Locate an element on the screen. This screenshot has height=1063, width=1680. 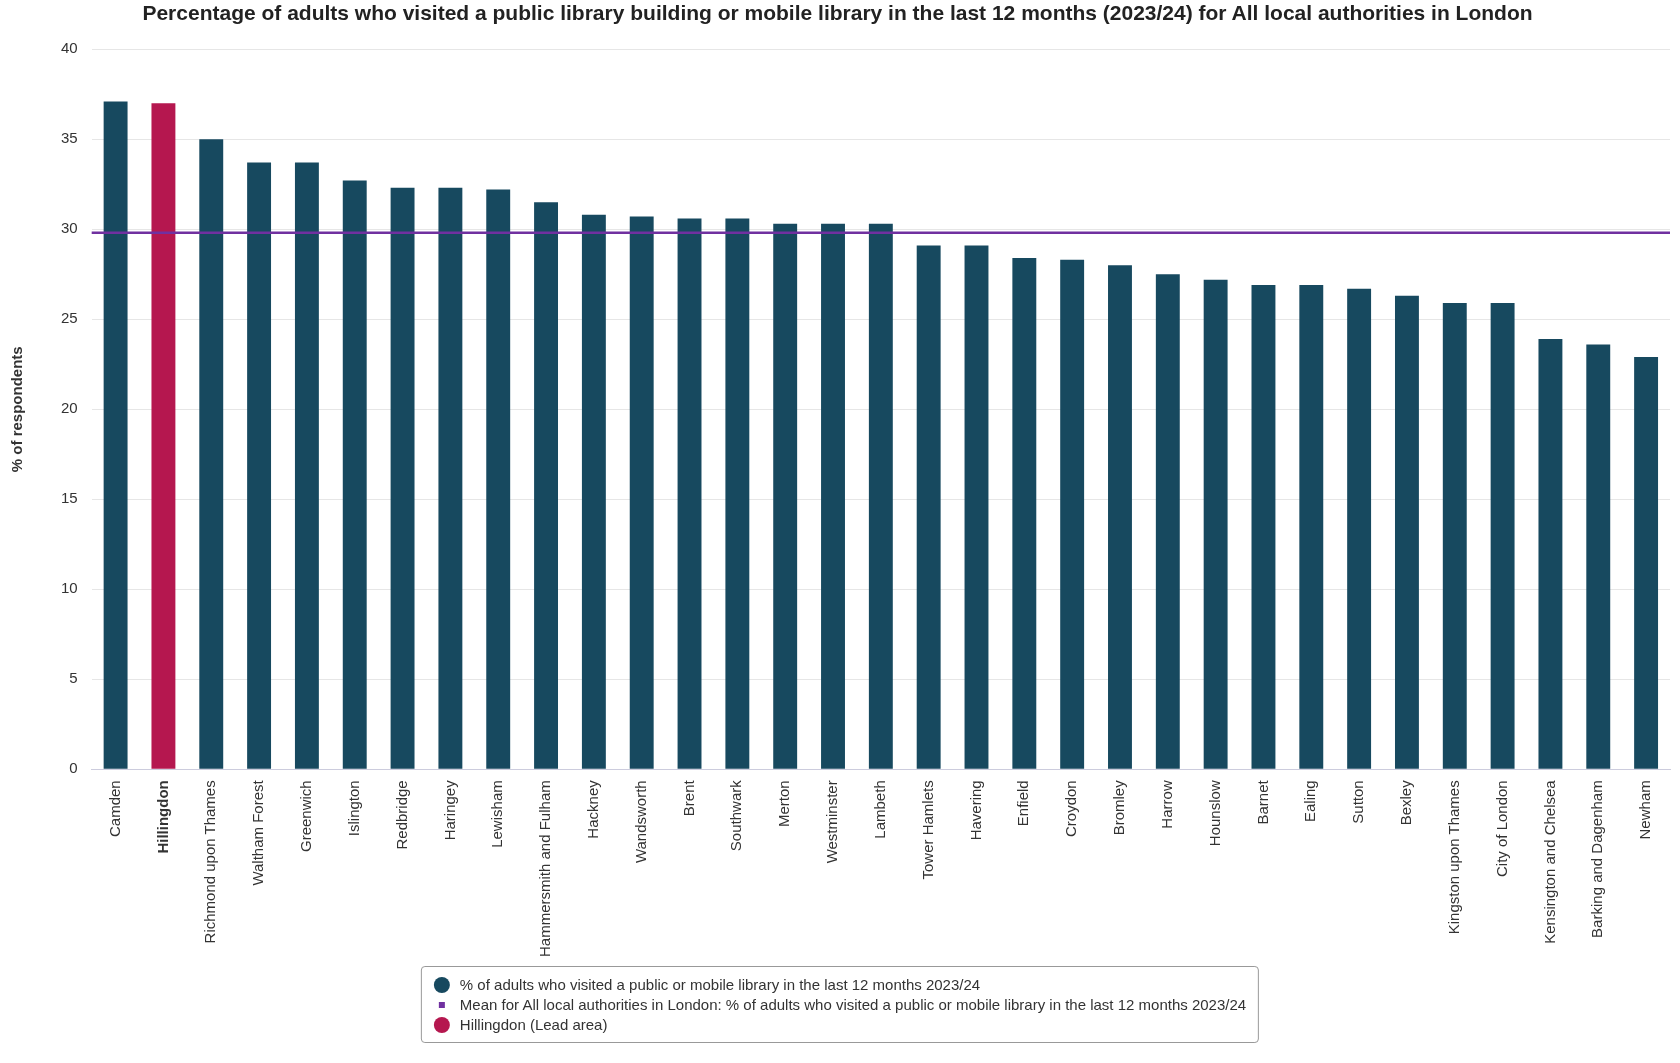
x-tick-label: Greenwich is located at coordinates (306, 816).